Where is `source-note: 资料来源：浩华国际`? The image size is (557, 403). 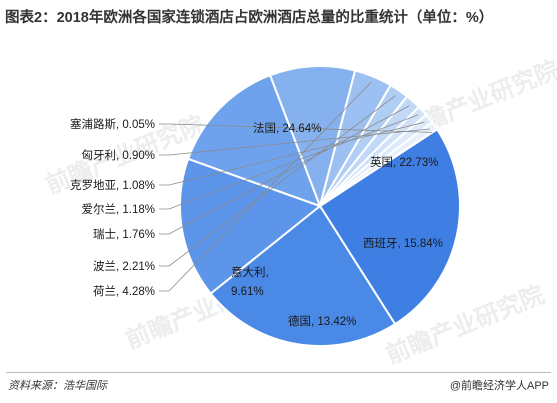
source-note: 资料来源：浩华国际 is located at coordinates (57, 386).